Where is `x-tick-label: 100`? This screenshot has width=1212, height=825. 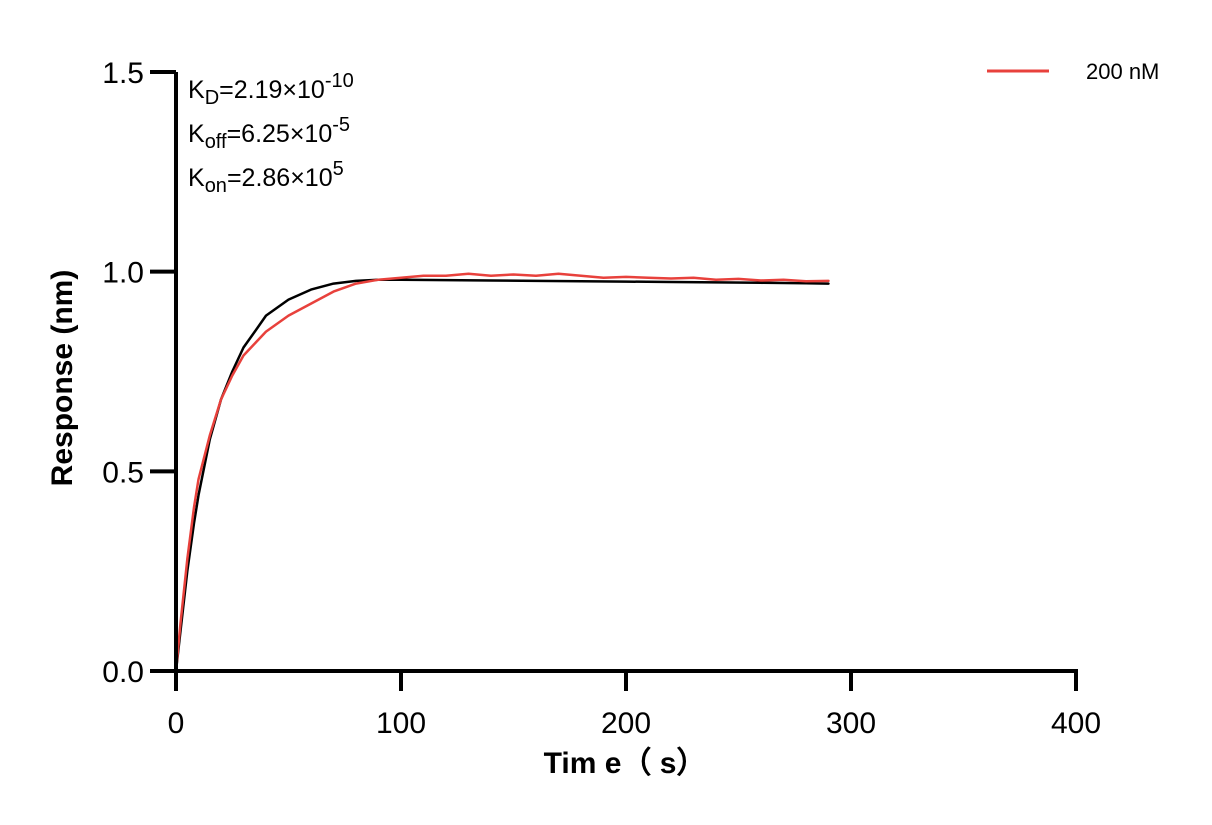 x-tick-label: 100 is located at coordinates (401, 723).